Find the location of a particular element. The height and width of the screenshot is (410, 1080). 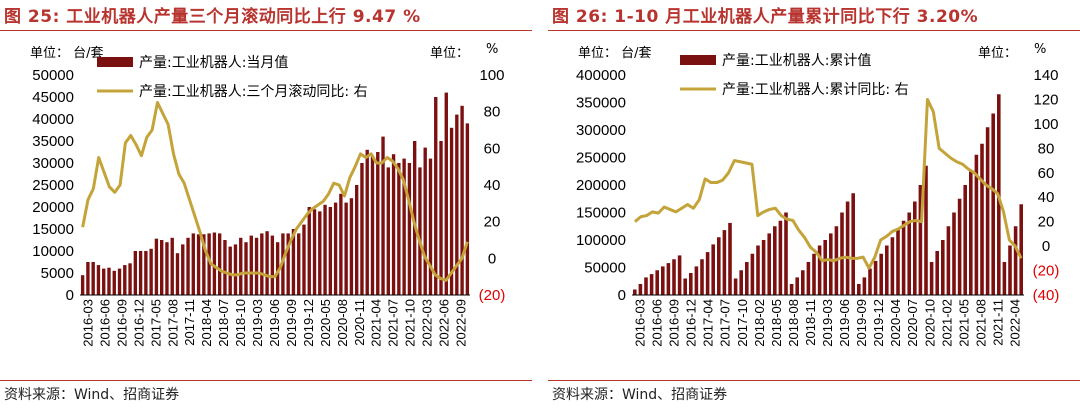

y-left-tick-label: 15000 is located at coordinates (53, 229).